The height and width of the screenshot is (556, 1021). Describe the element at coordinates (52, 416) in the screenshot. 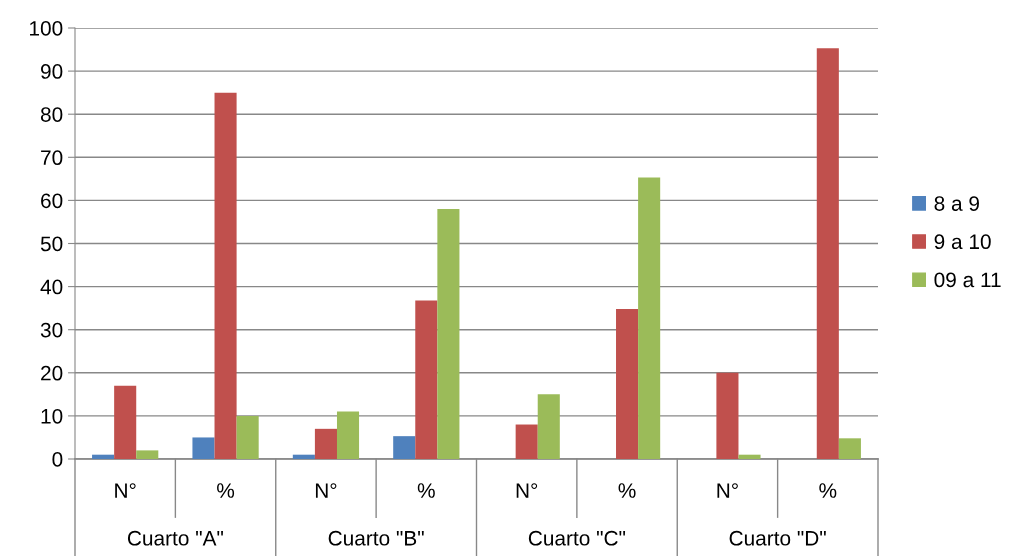

I see `y-tick-label: 10` at that location.